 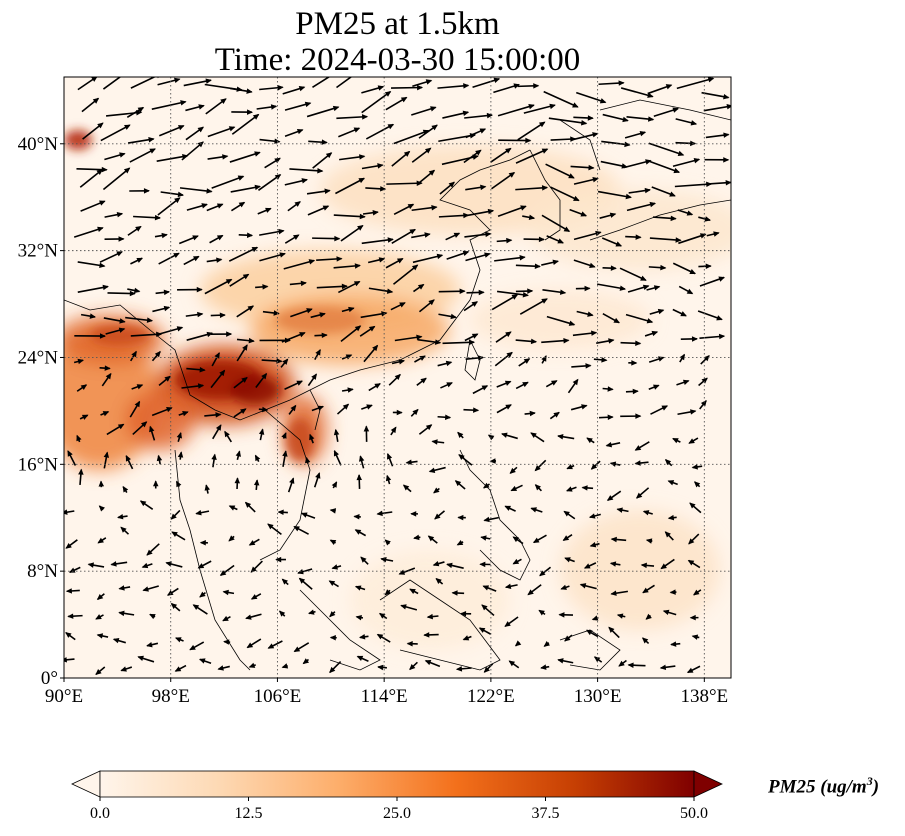 I want to click on lon-tick-label: 122°E, so click(x=491, y=696).